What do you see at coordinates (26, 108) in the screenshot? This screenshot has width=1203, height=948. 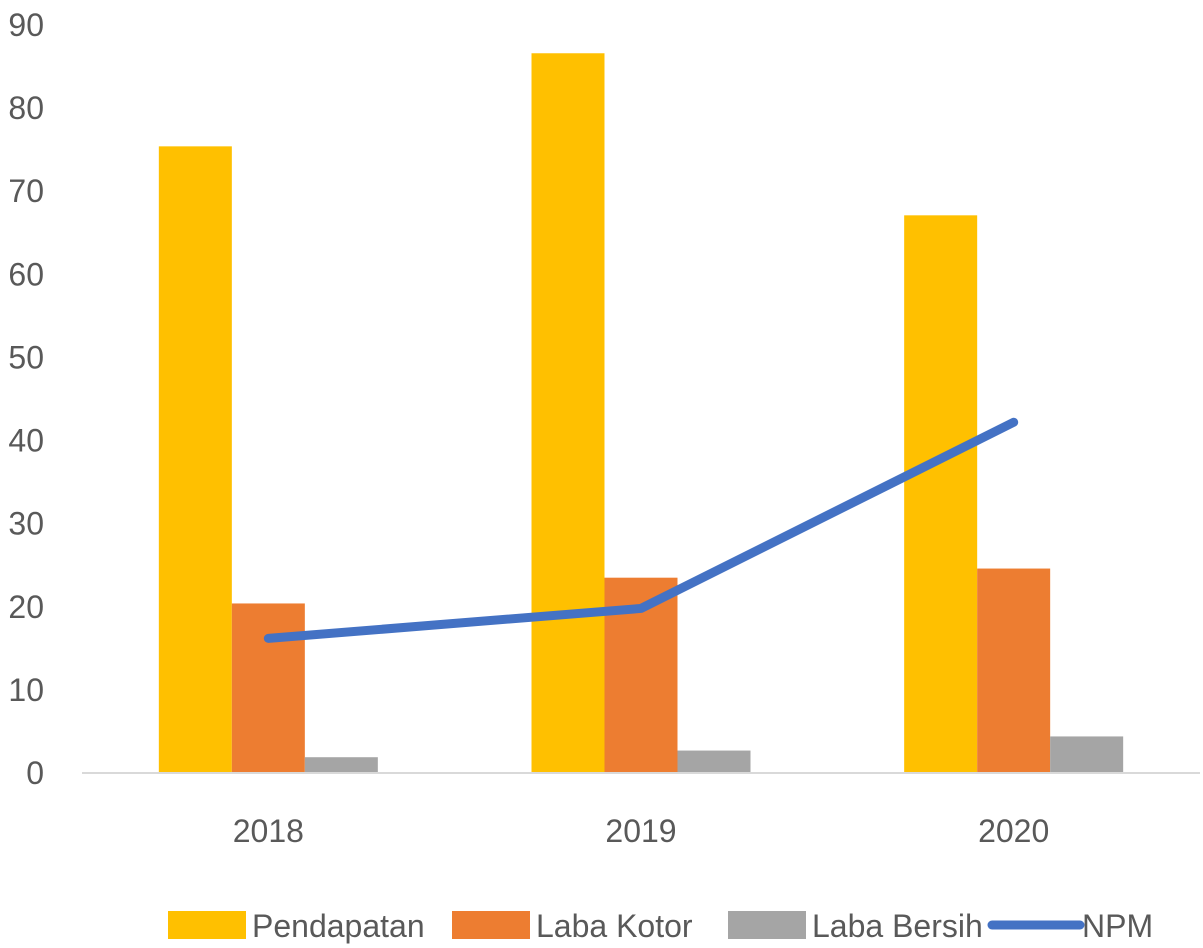 I see `y-tick-label: 80` at bounding box center [26, 108].